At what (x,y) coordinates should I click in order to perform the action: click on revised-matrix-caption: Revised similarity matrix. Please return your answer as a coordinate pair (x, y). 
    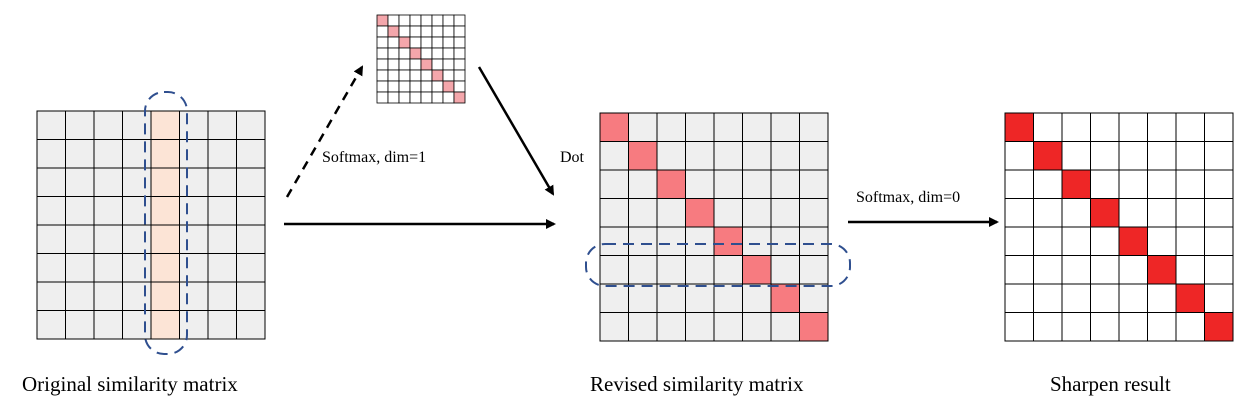
    Looking at the image, I should click on (697, 384).